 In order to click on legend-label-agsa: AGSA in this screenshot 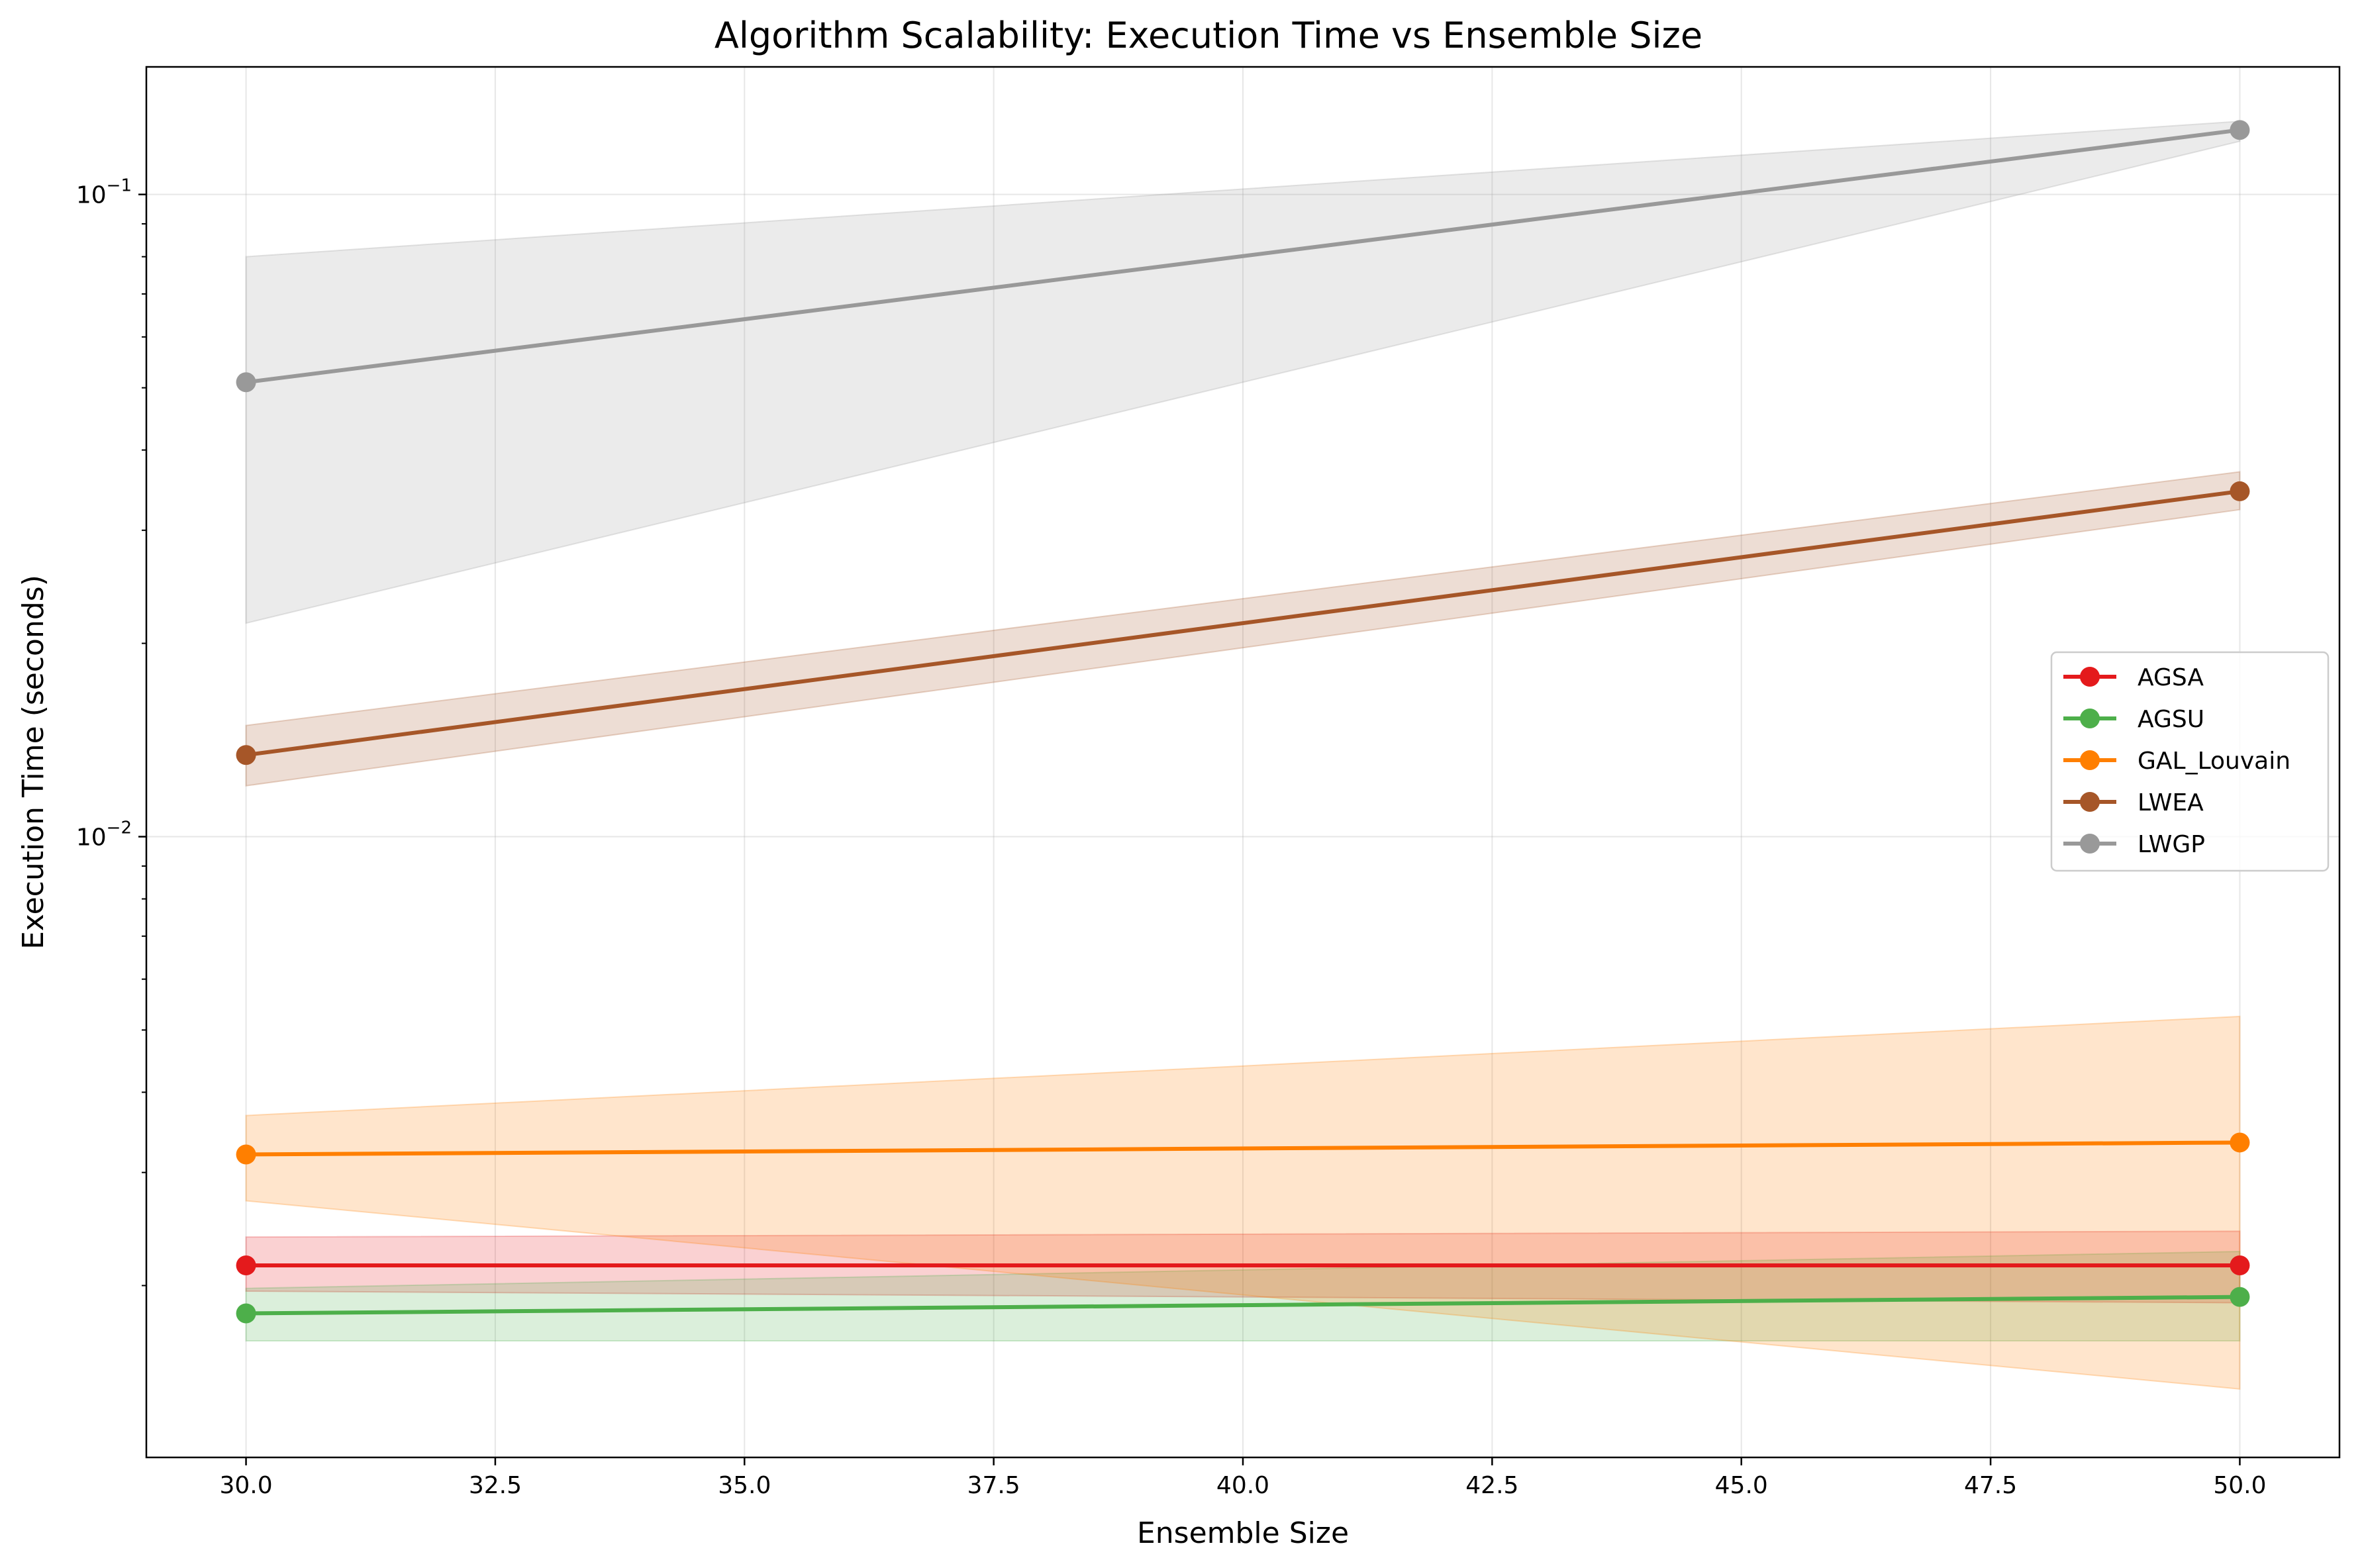, I will do `click(2171, 677)`.